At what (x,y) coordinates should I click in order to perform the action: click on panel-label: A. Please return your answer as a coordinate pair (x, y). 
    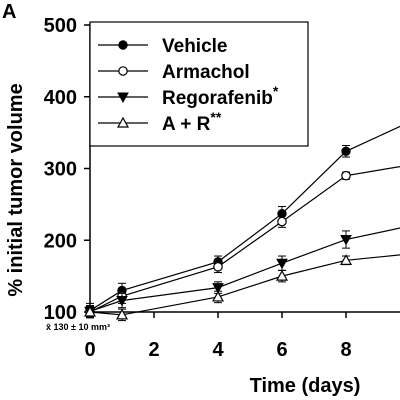
    Looking at the image, I should click on (9, 12).